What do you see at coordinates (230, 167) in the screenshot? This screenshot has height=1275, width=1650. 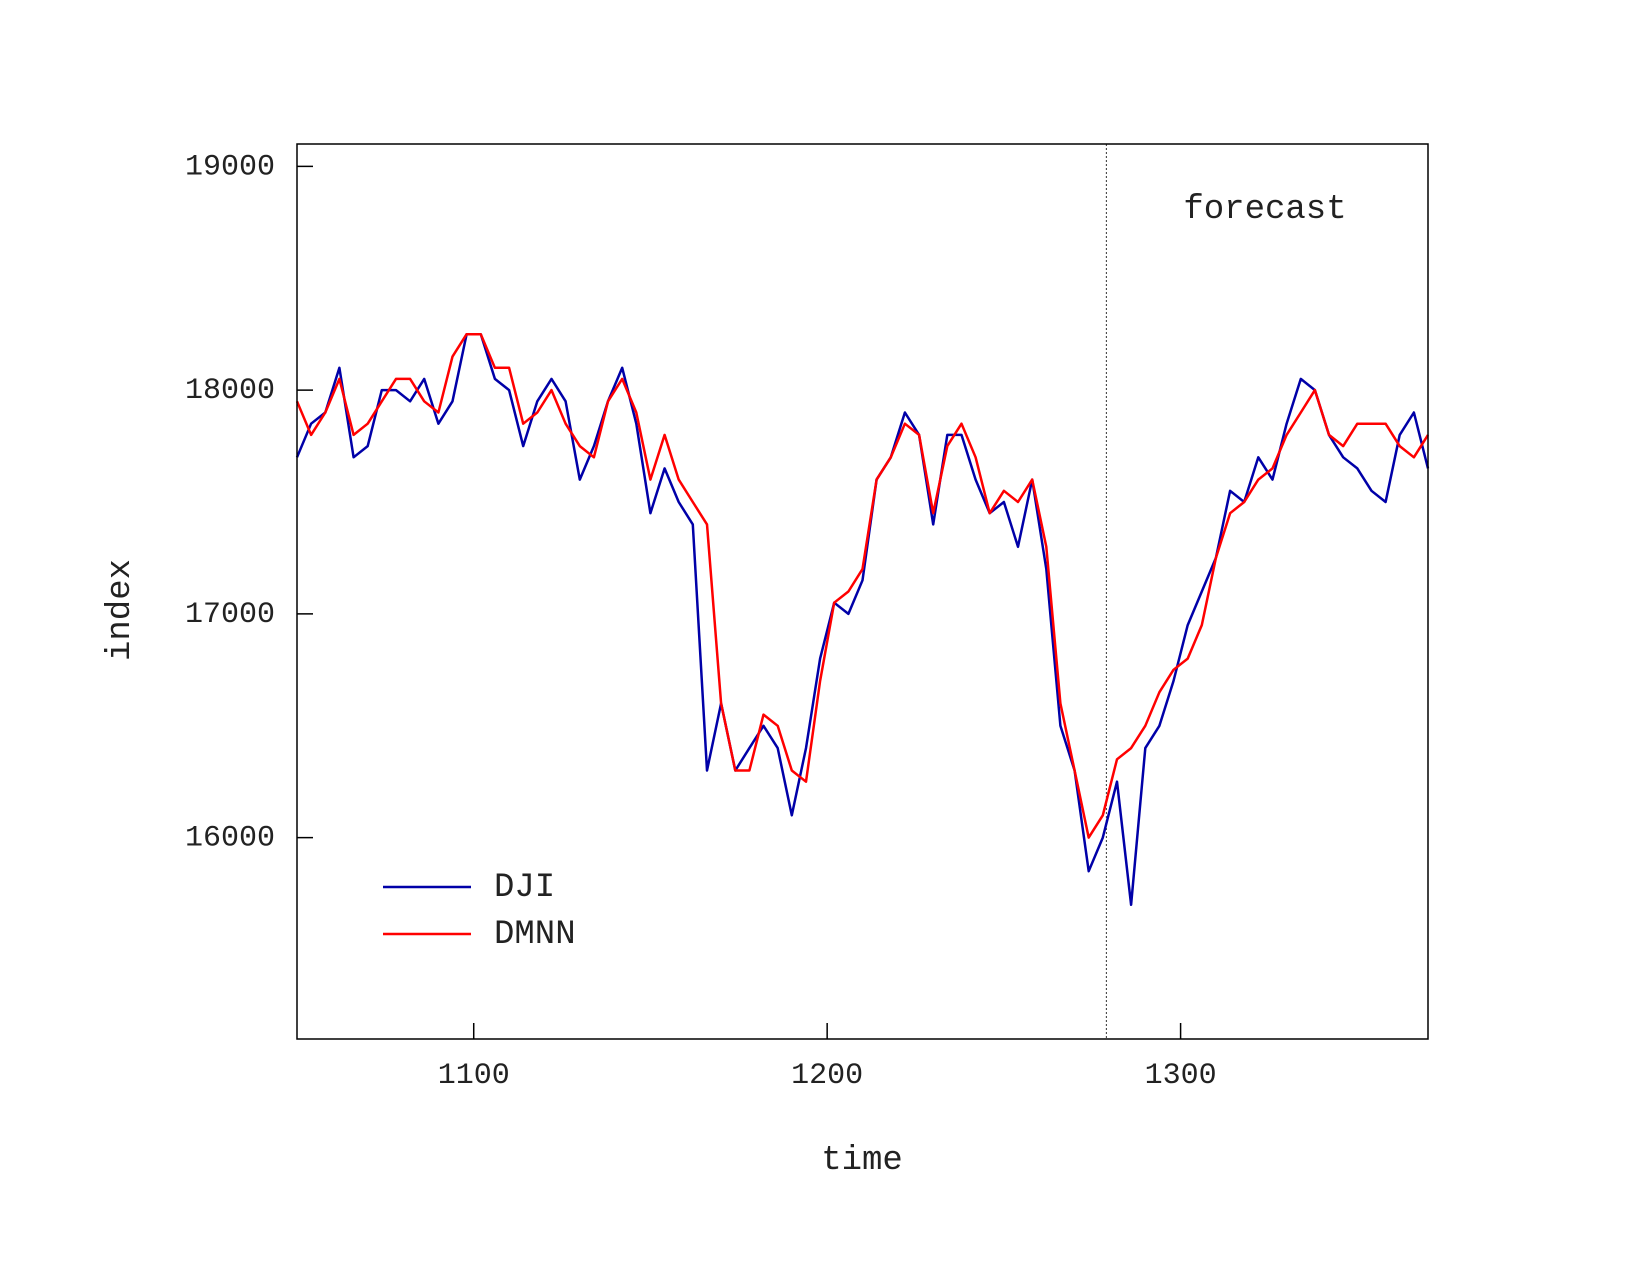 I see `y-tick-label: 19000` at bounding box center [230, 167].